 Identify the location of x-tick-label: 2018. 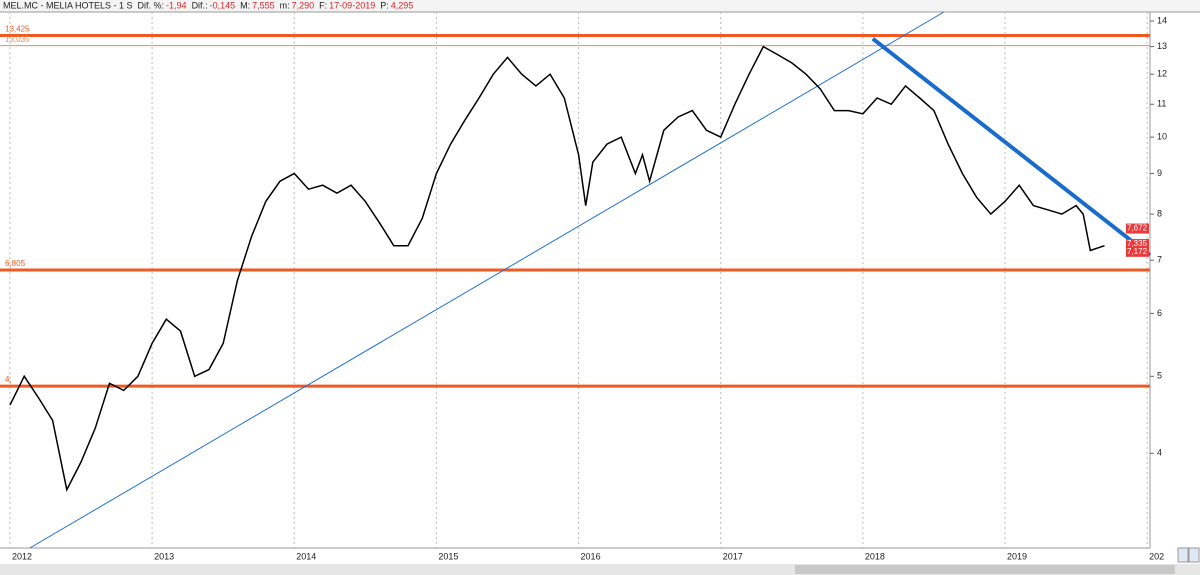
(875, 556).